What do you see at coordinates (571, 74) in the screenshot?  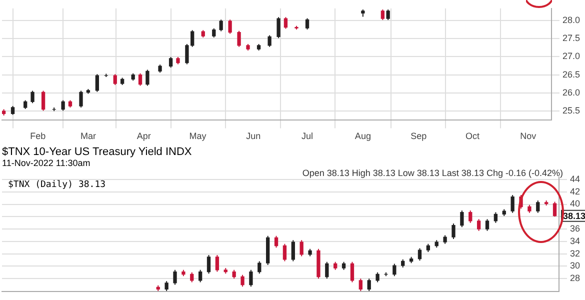 I see `y-tick-label: 26.5` at bounding box center [571, 74].